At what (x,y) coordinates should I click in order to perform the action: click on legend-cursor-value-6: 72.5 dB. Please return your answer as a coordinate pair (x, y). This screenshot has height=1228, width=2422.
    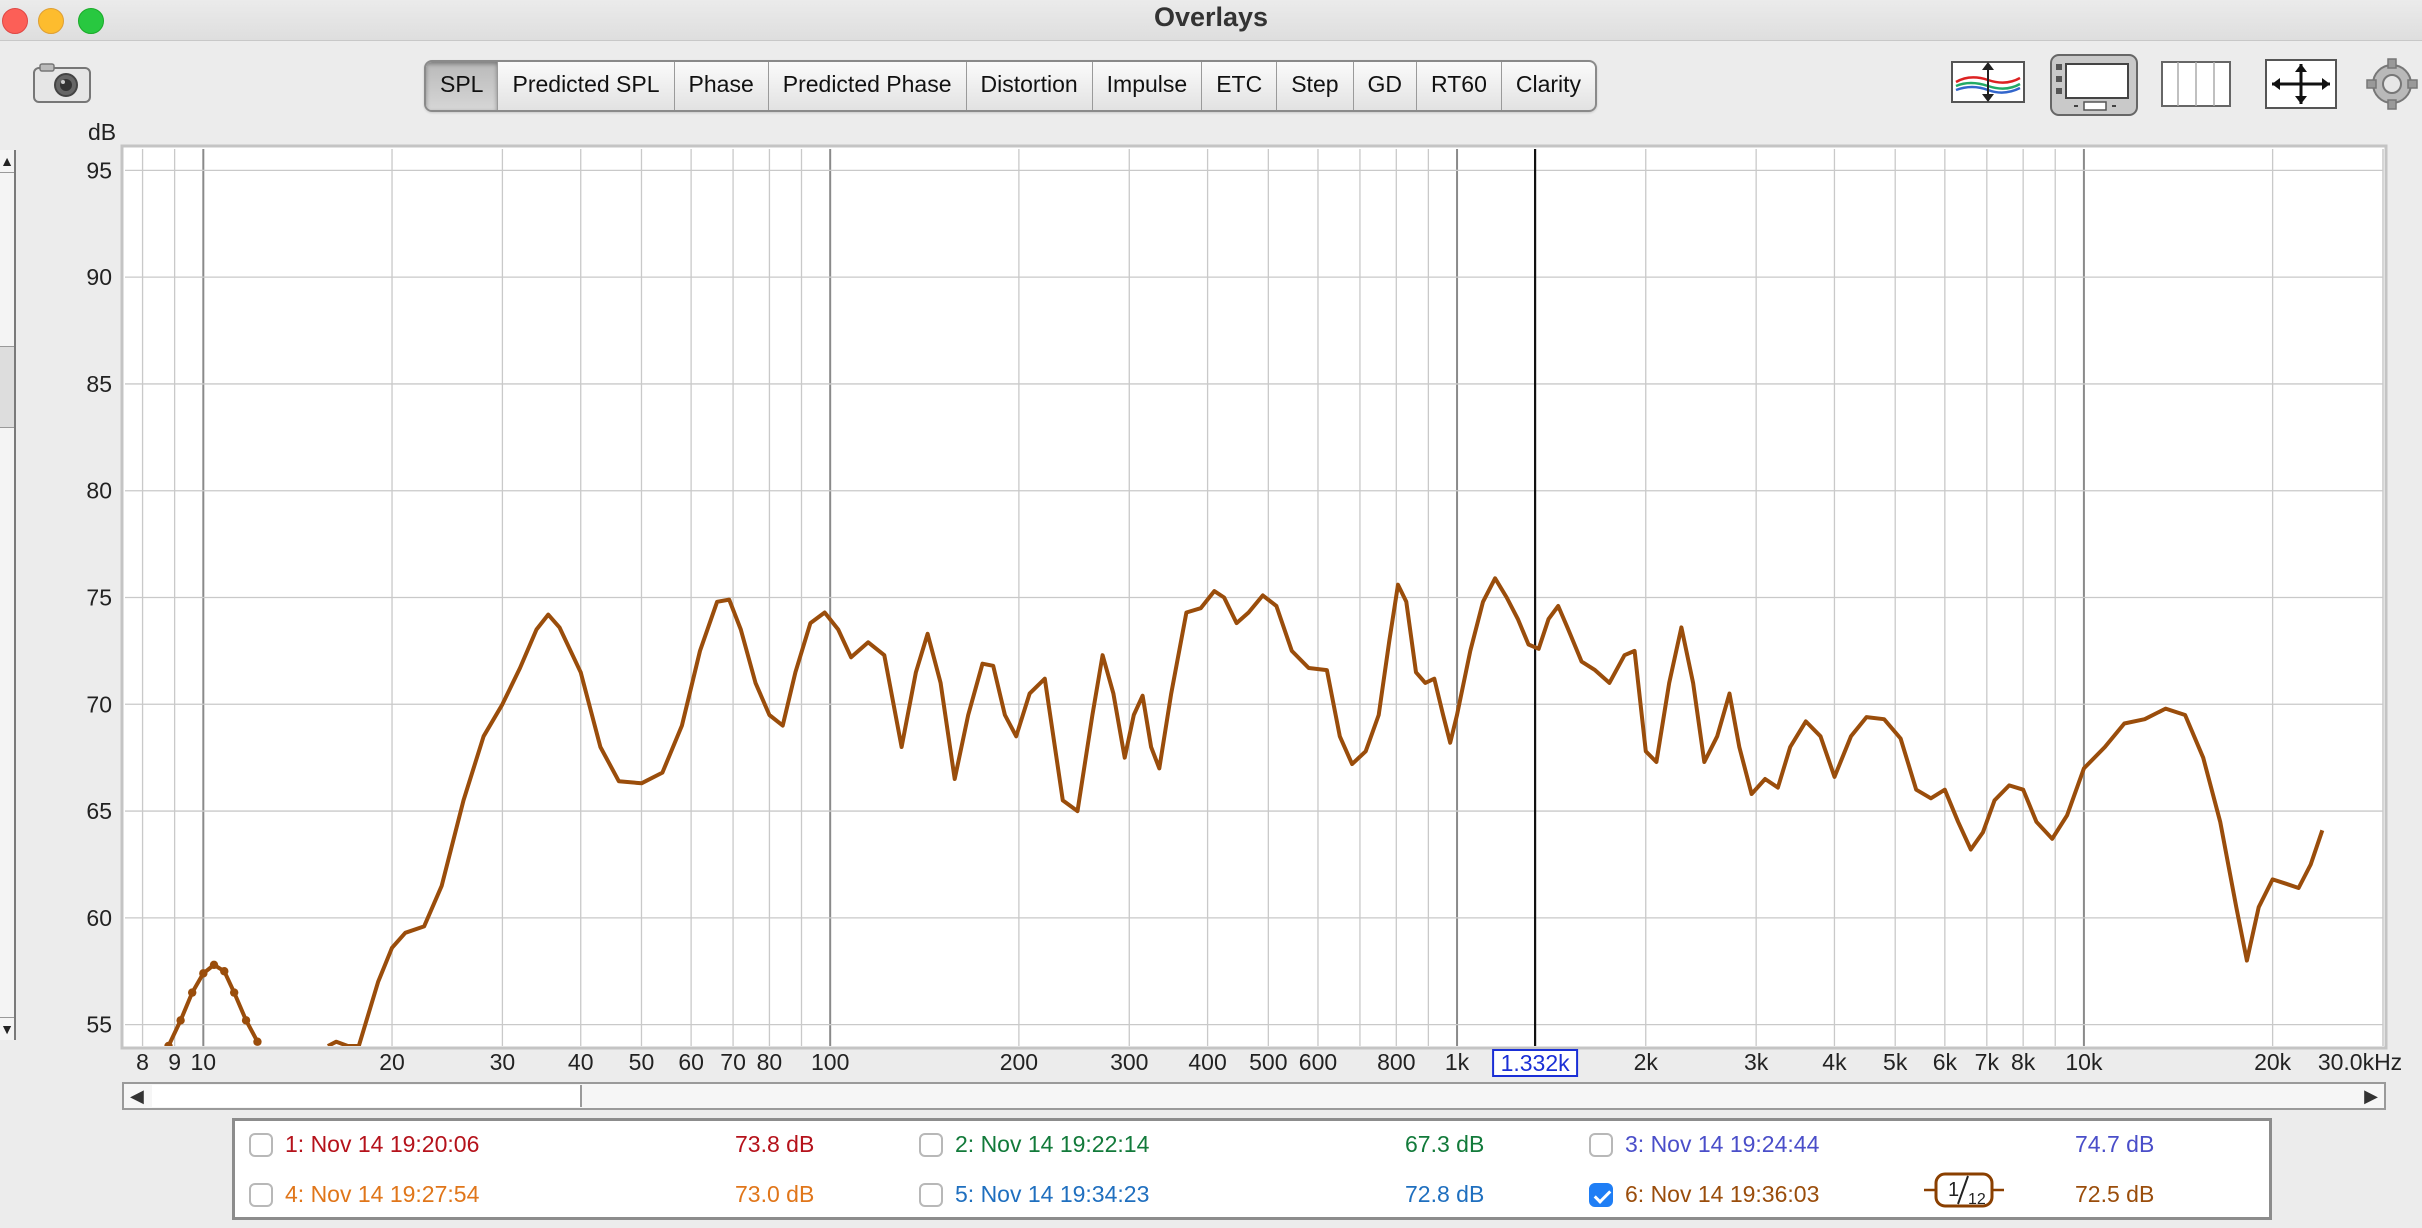
    Looking at the image, I should click on (2115, 1194).